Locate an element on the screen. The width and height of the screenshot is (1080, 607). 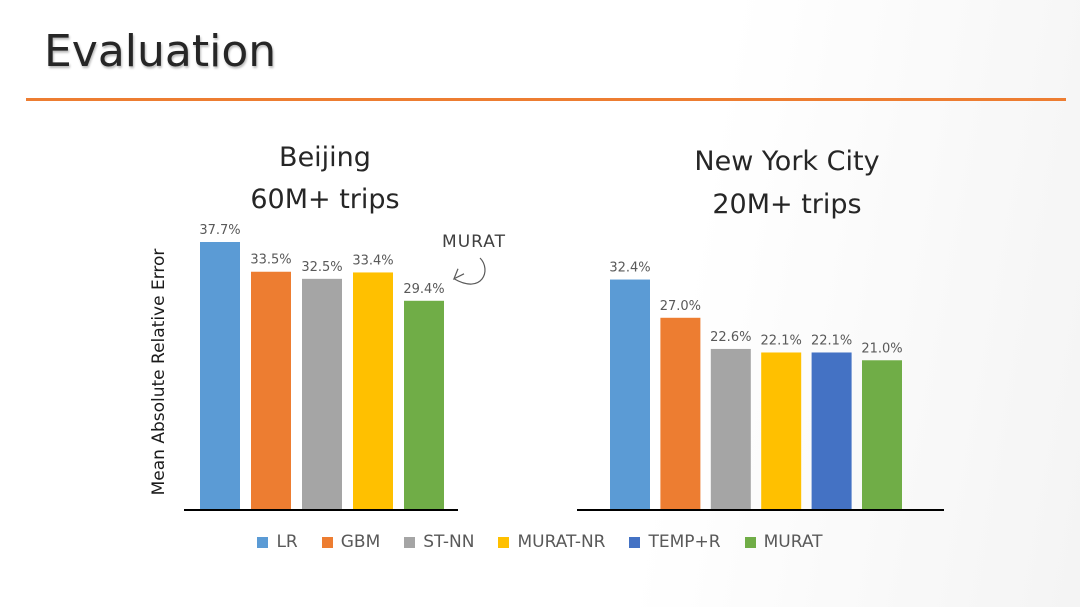
beijing-value-label-lr: 37.7% is located at coordinates (219, 230).